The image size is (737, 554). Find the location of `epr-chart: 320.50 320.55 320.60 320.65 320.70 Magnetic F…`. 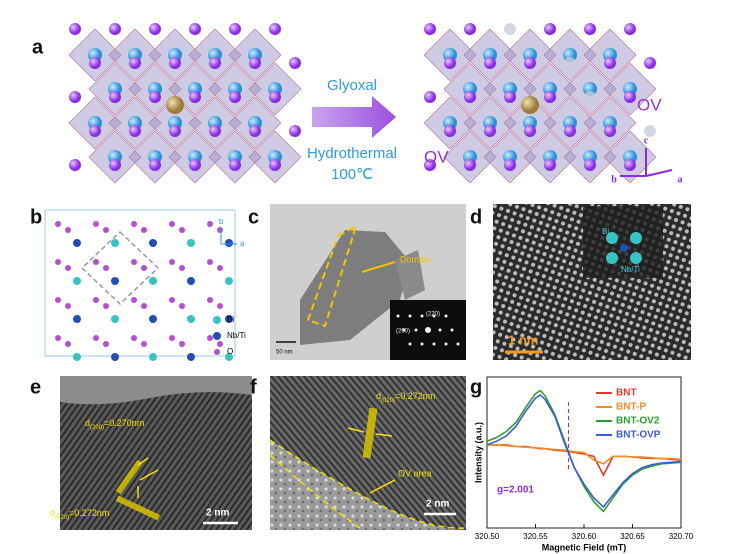

epr-chart: 320.50 320.55 320.60 320.65 320.70 Magnetic F… is located at coordinates (583, 464).